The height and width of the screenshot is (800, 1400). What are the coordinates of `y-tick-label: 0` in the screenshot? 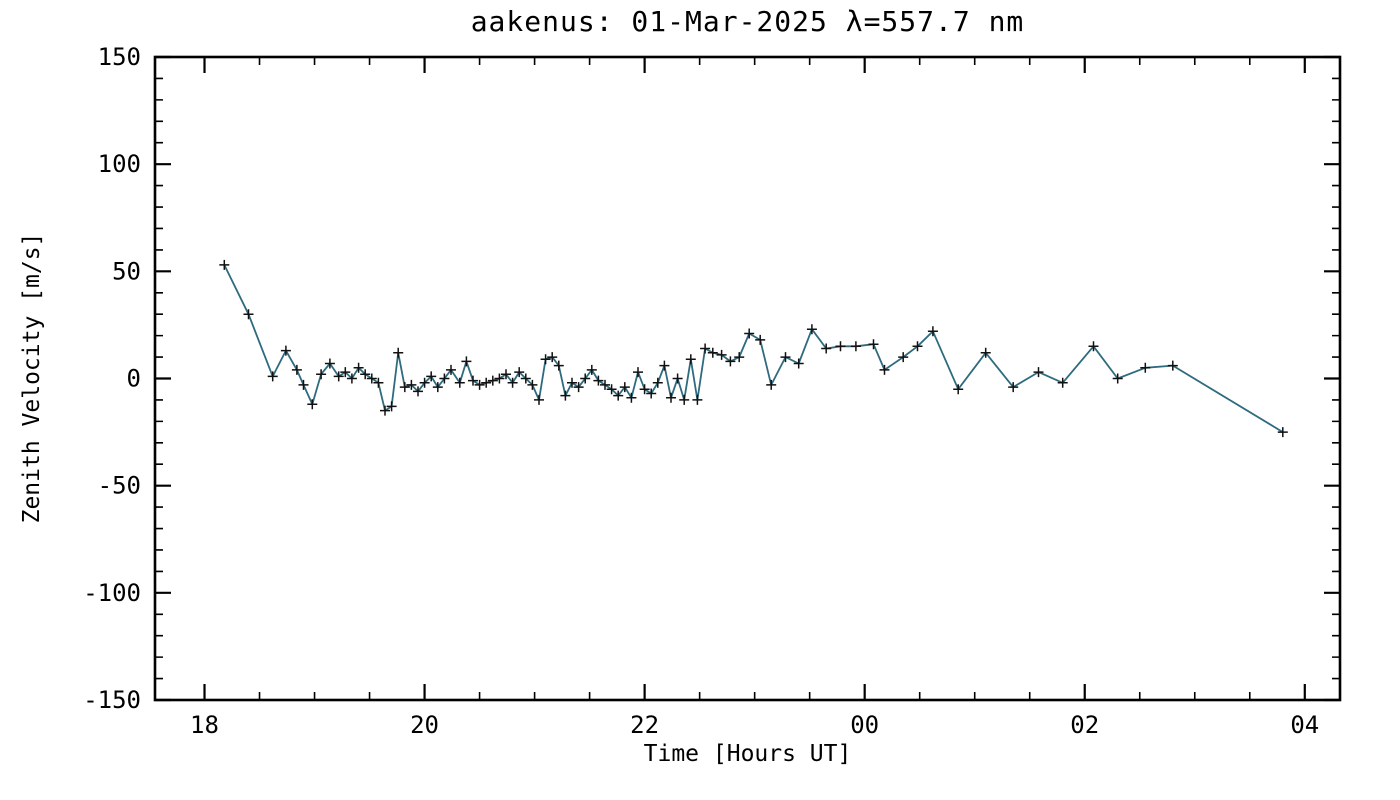 It's located at (134, 379).